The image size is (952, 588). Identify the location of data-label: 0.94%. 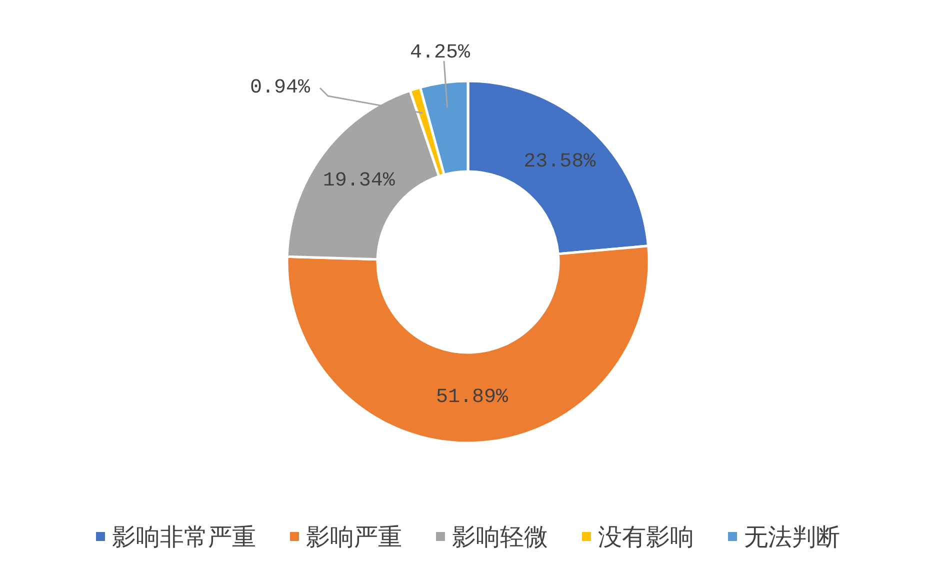
(280, 88).